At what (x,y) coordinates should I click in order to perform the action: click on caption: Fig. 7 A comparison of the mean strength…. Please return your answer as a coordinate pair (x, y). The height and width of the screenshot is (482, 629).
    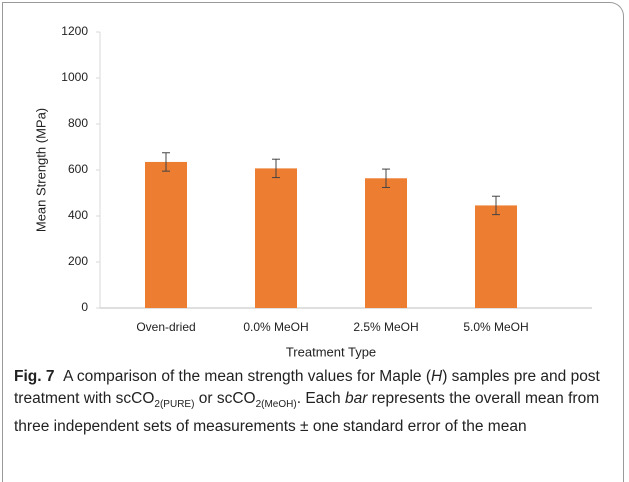
    Looking at the image, I should click on (312, 402).